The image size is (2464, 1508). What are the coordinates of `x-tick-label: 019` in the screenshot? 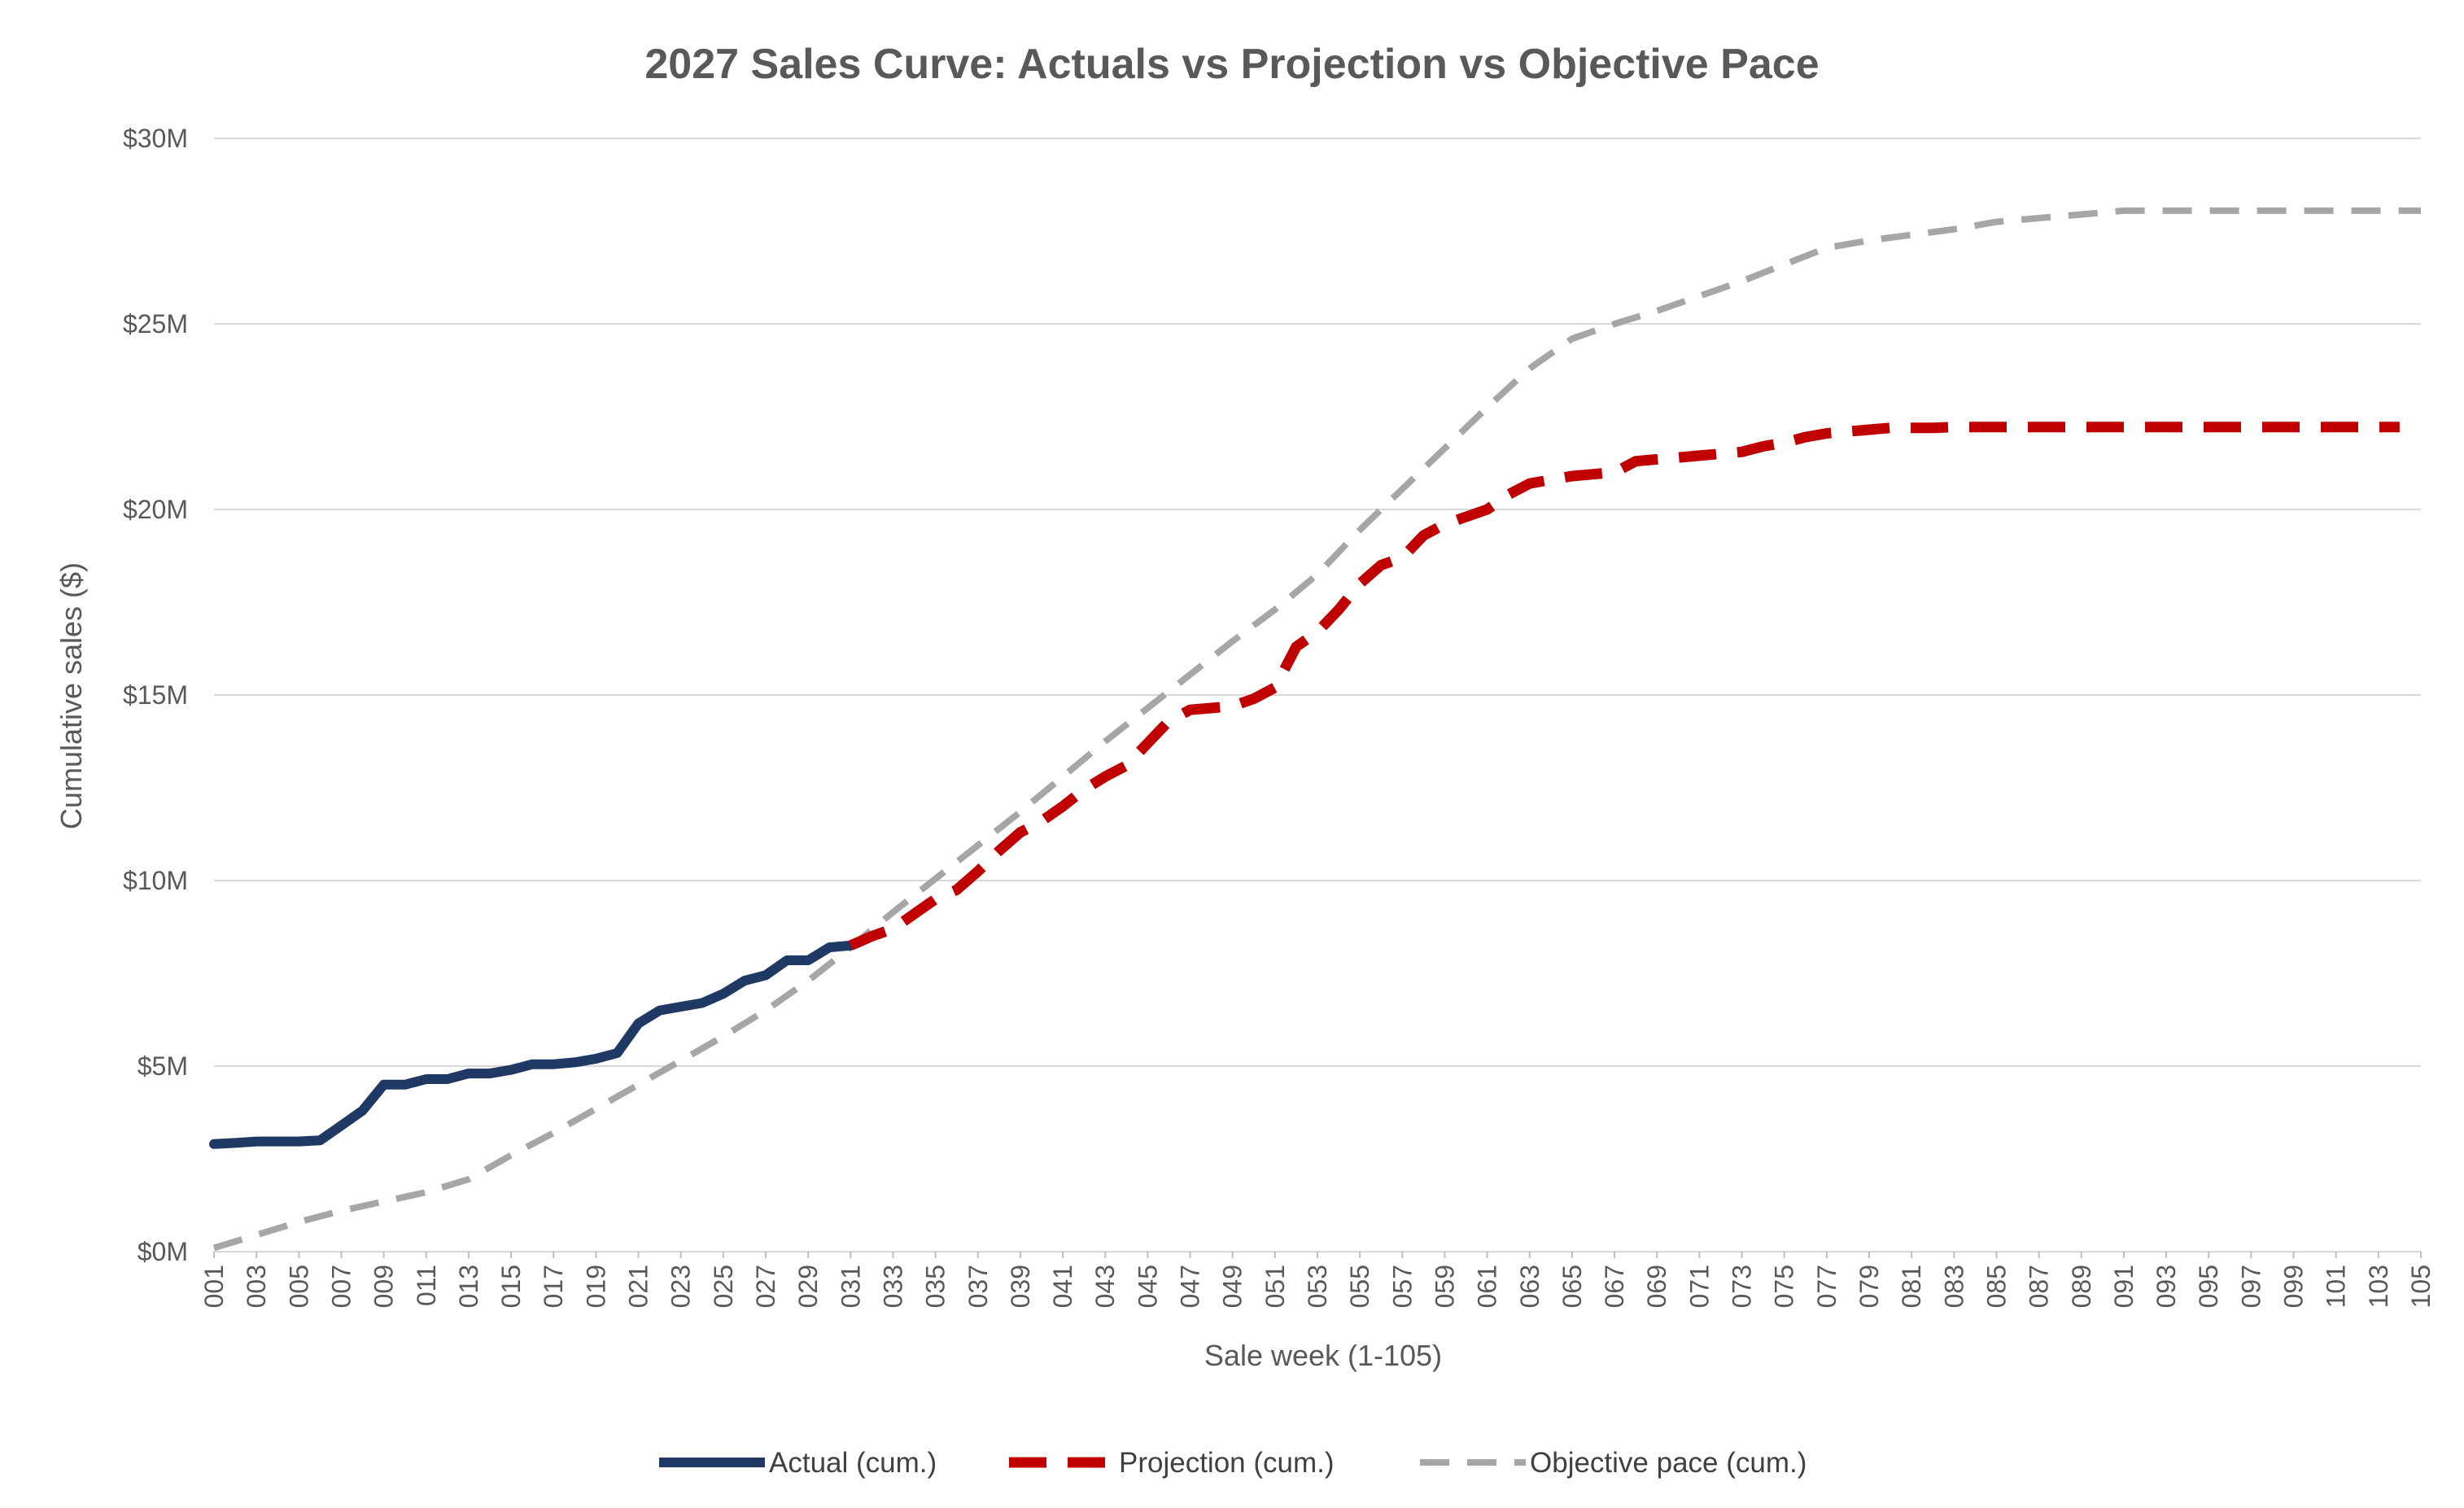 It's located at (595, 1286).